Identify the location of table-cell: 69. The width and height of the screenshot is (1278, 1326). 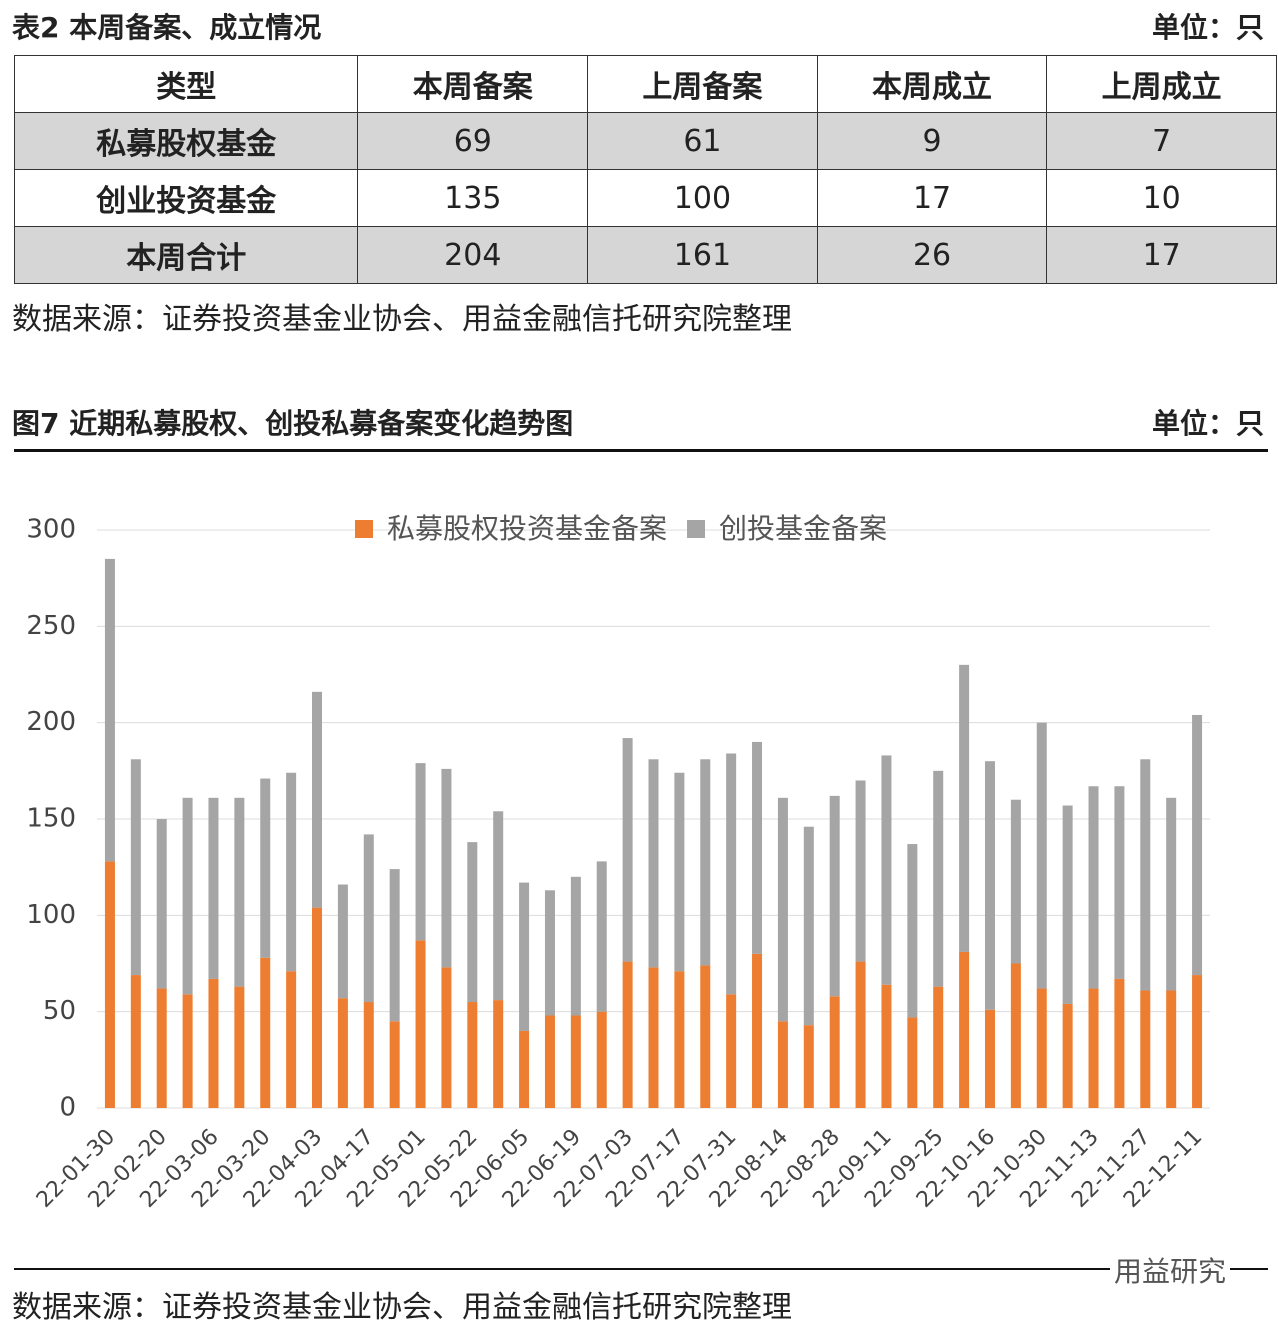
(473, 141).